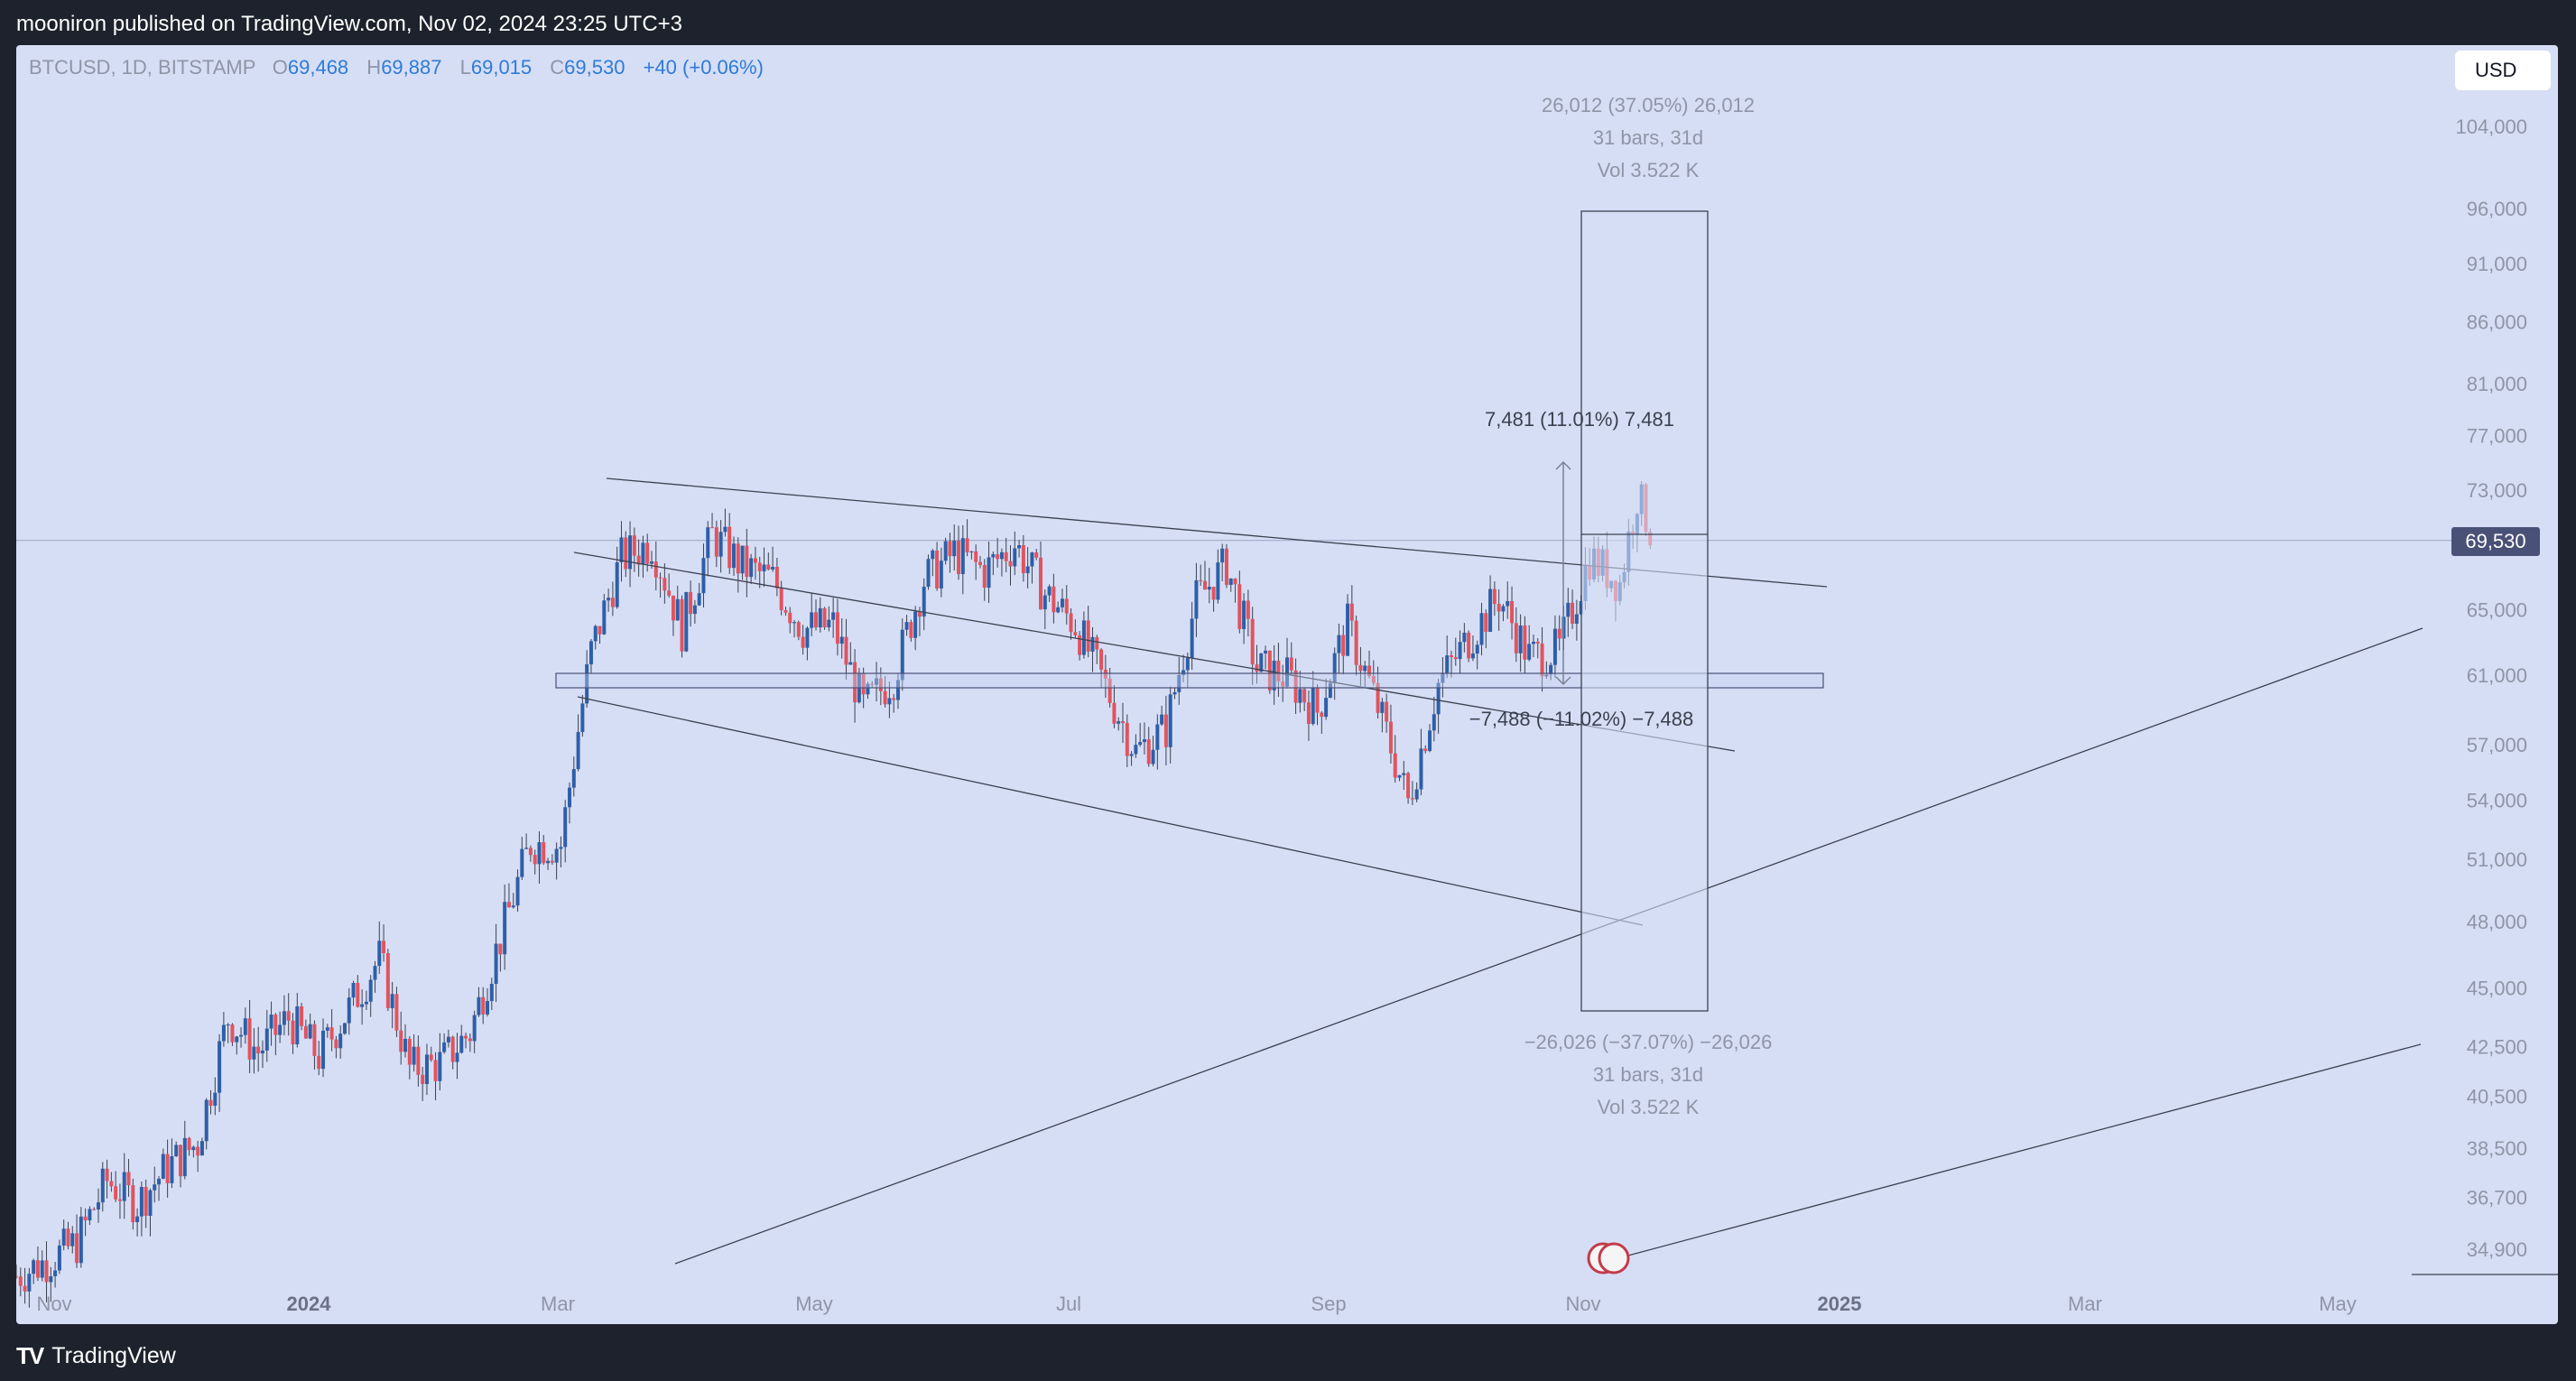 The height and width of the screenshot is (1381, 2576). I want to click on currency-button: USD, so click(2503, 71).